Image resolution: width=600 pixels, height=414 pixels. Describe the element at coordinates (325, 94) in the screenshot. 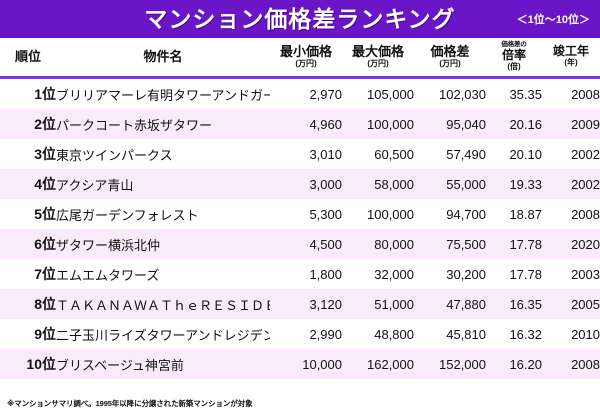

I see `cell-min-price: 2,970` at that location.